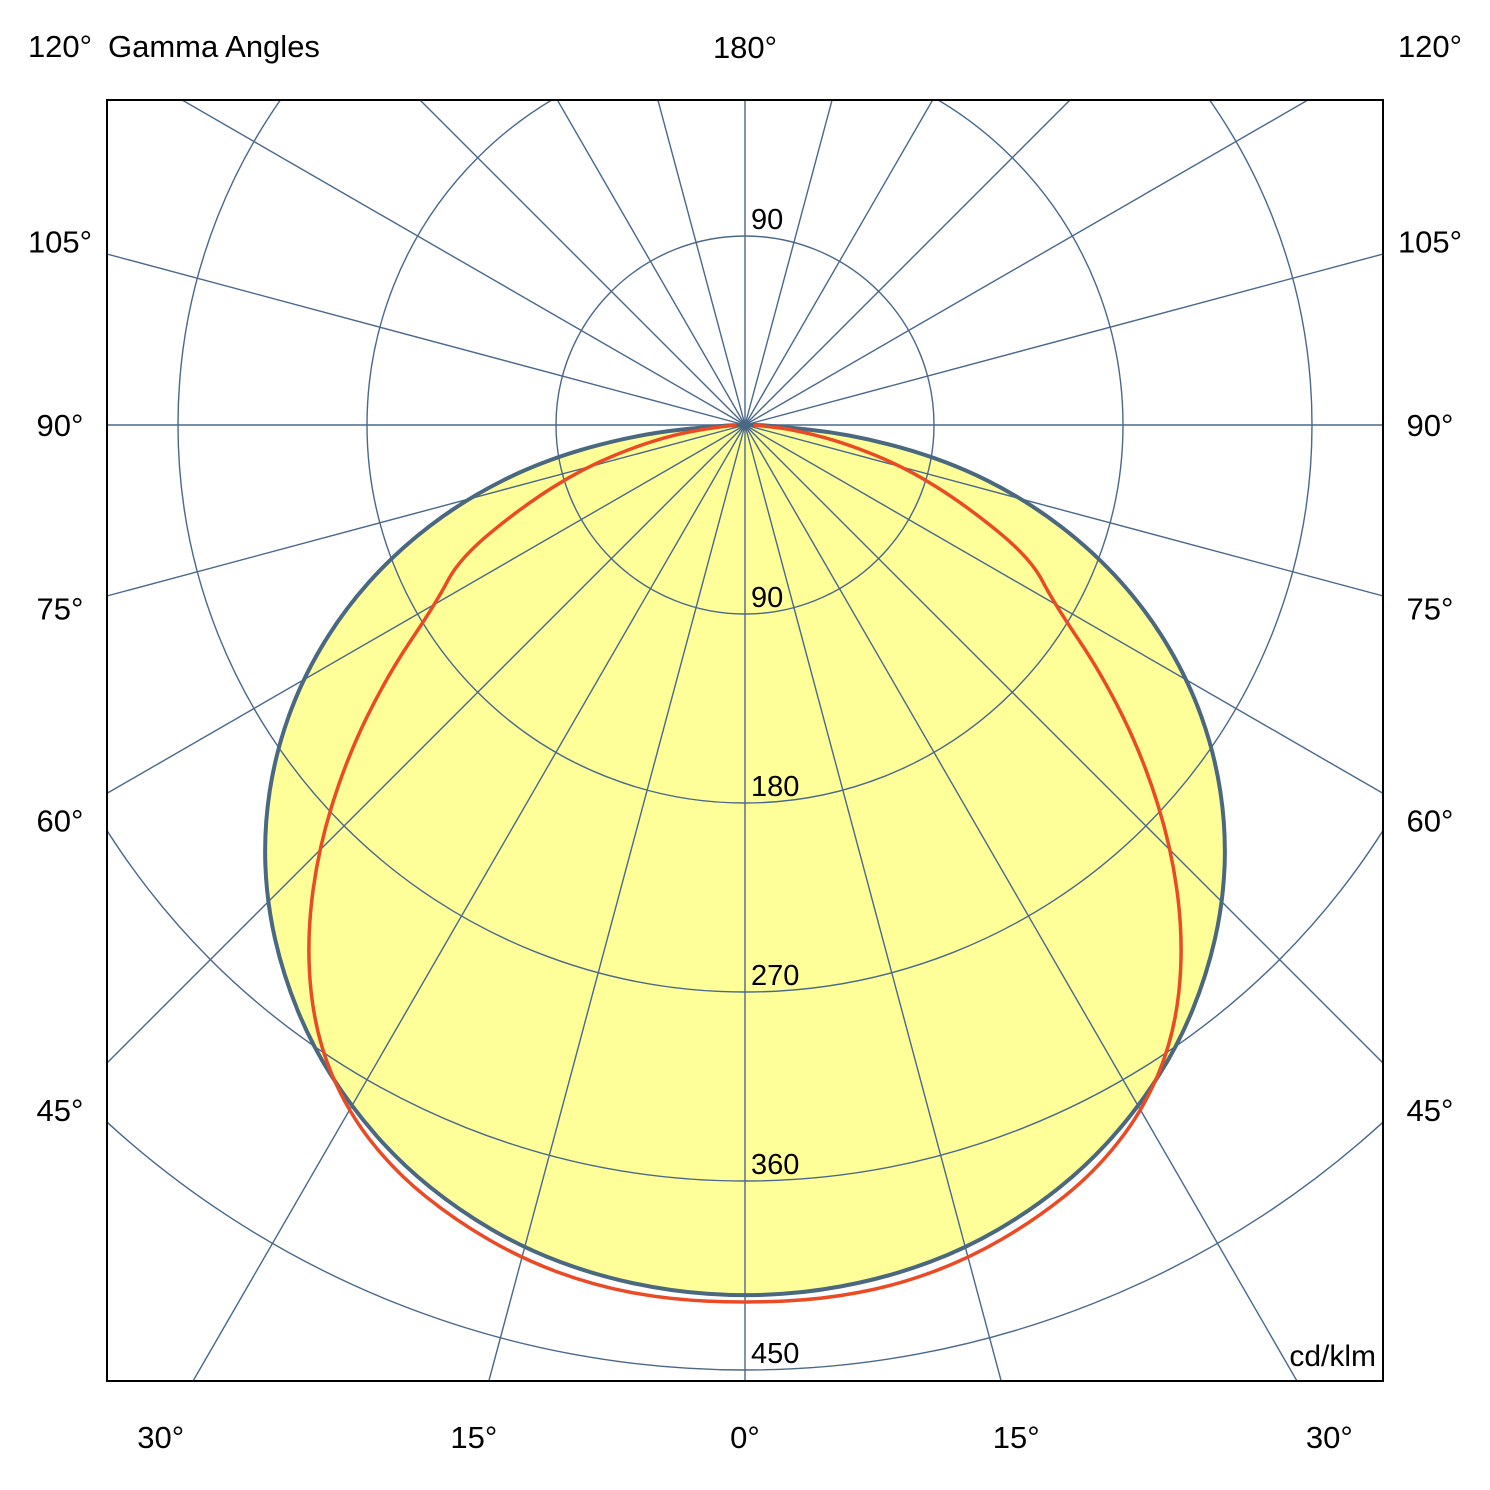 The width and height of the screenshot is (1490, 1490). Describe the element at coordinates (745, 1437) in the screenshot. I see `gamma-axis-label: 0°` at that location.